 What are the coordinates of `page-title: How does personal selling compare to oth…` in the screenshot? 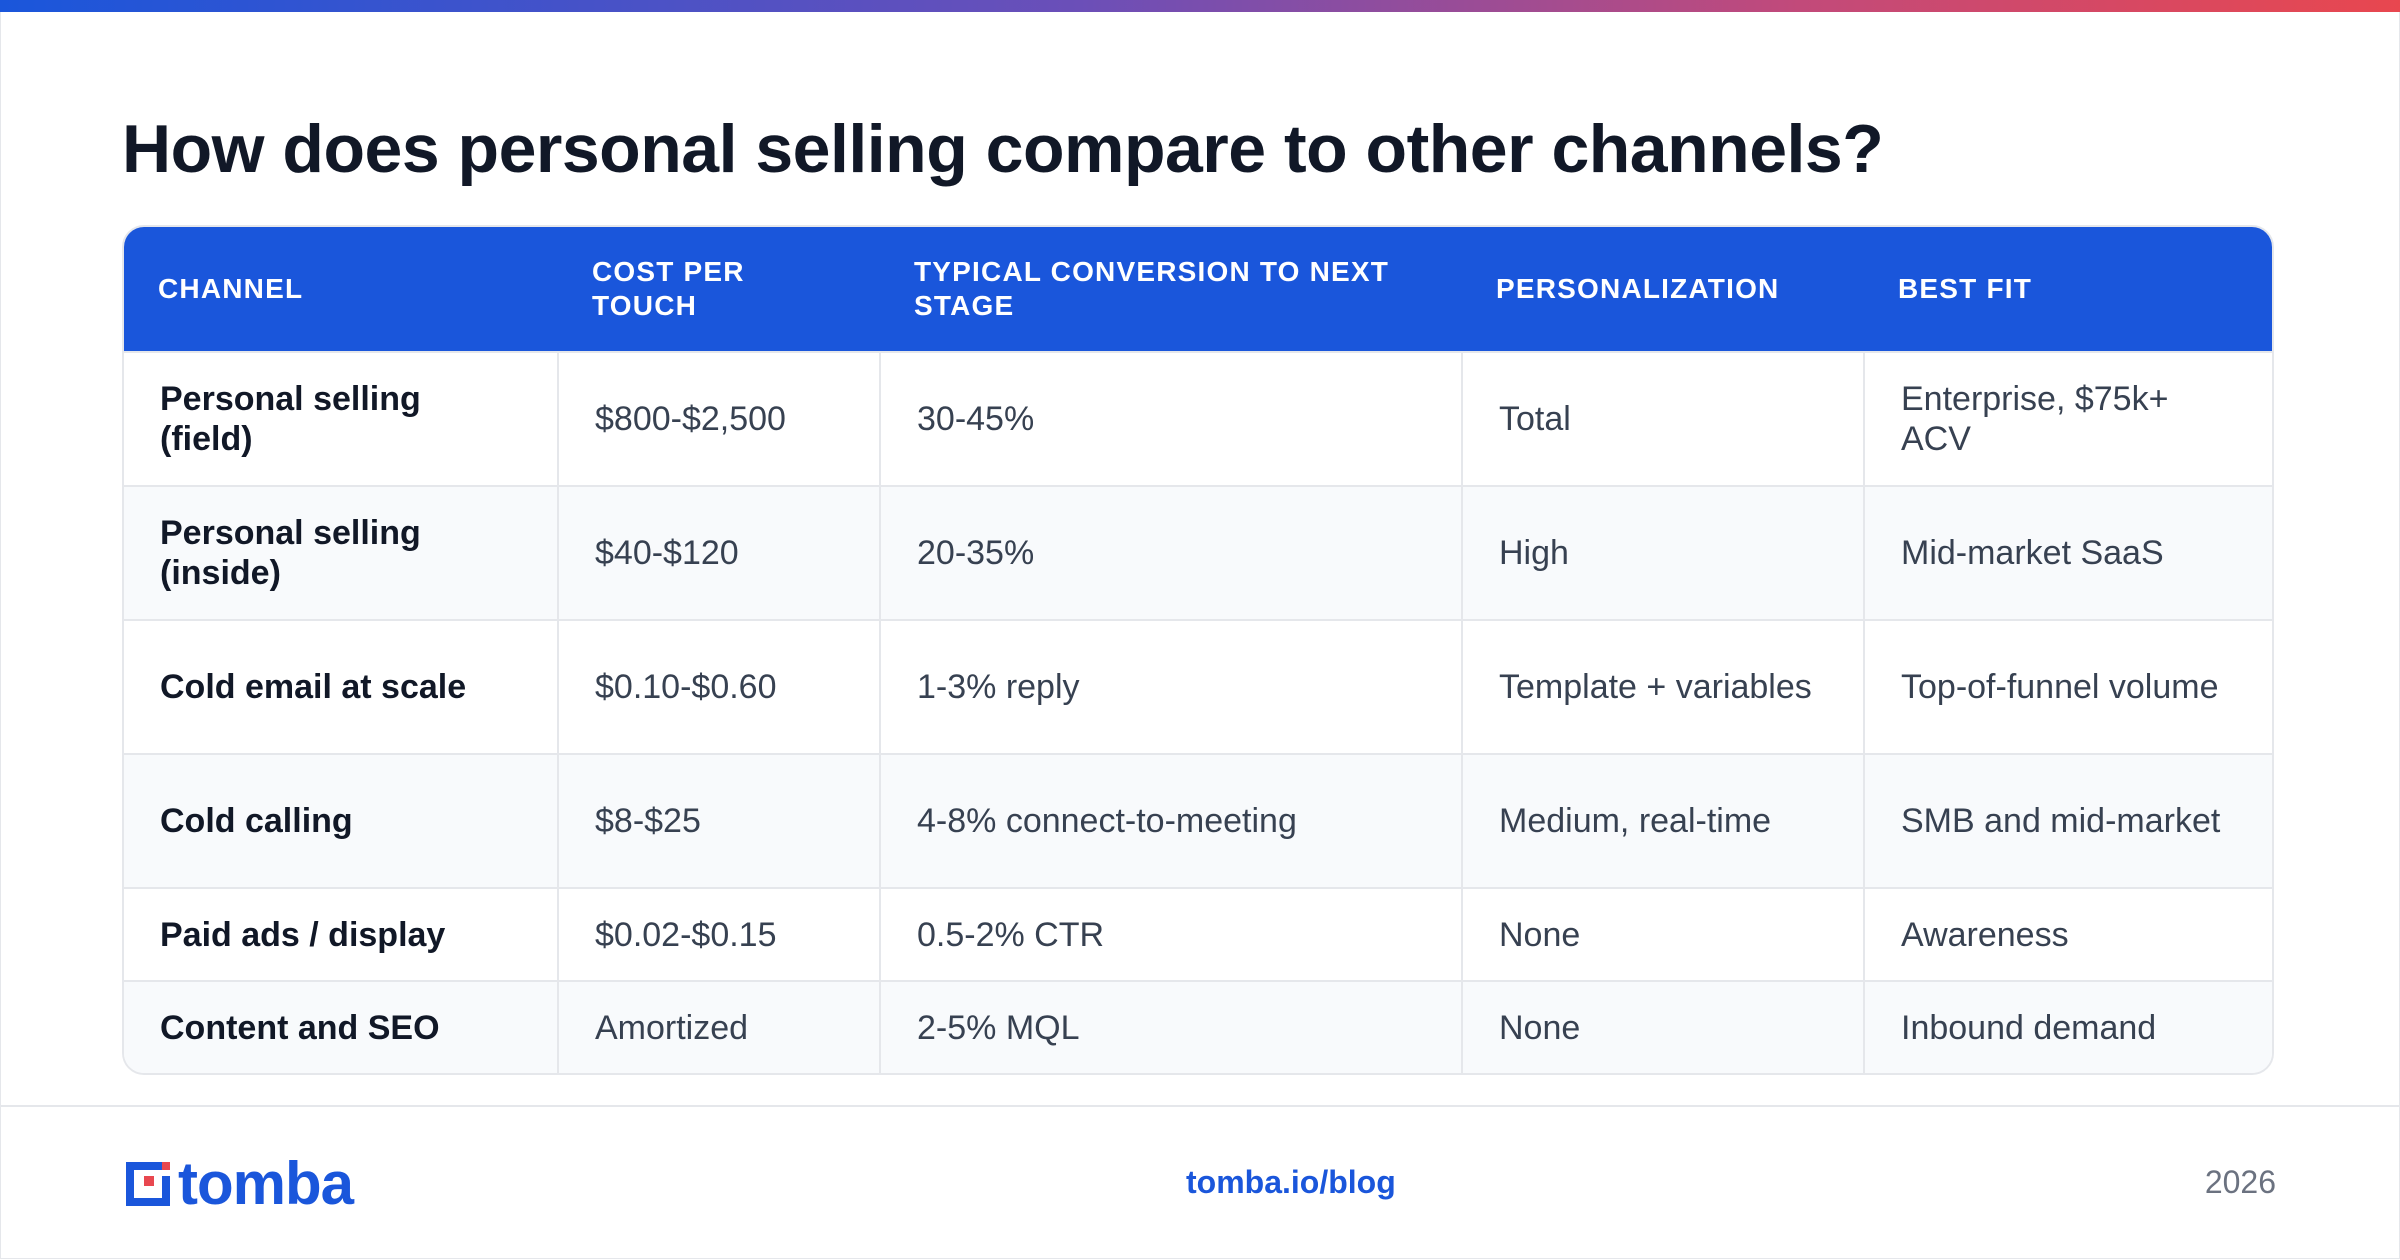 It's located at (1003, 149).